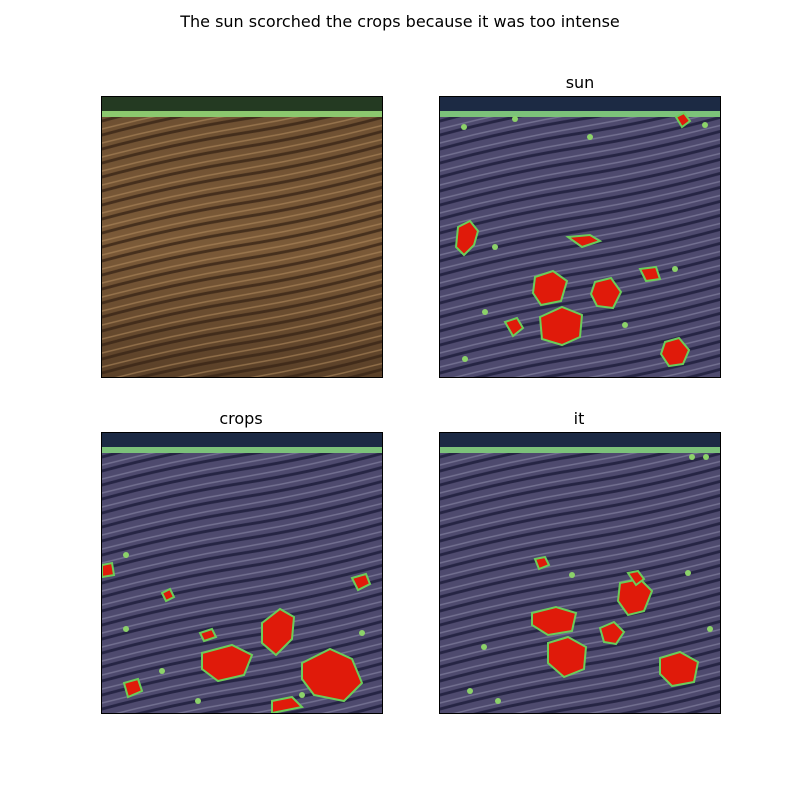 This screenshot has height=800, width=800. I want to click on heatmap-crops, so click(242, 573).